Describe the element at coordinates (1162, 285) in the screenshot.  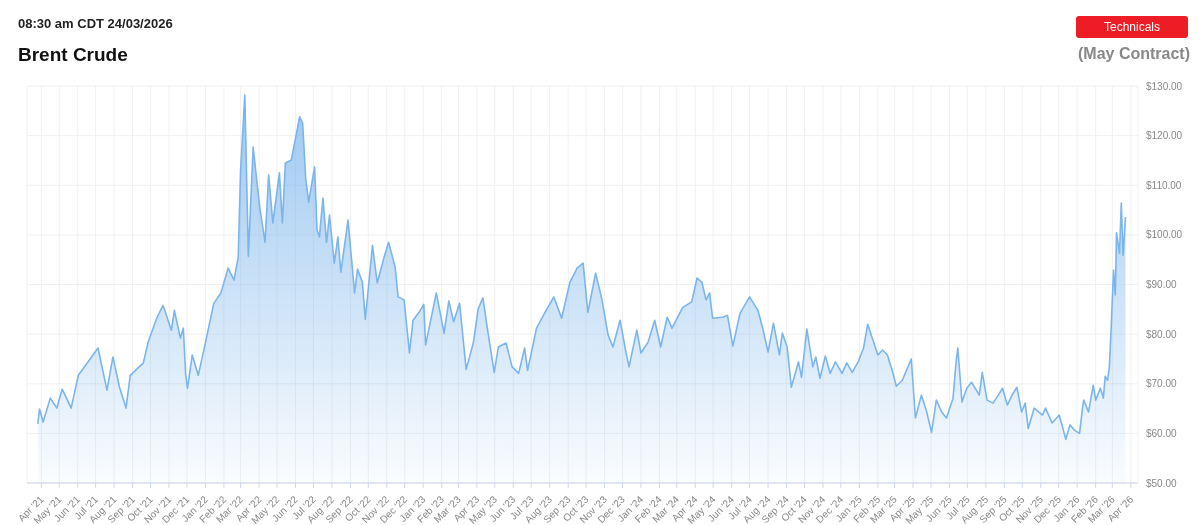
I see `y-tick-label: $90.00` at that location.